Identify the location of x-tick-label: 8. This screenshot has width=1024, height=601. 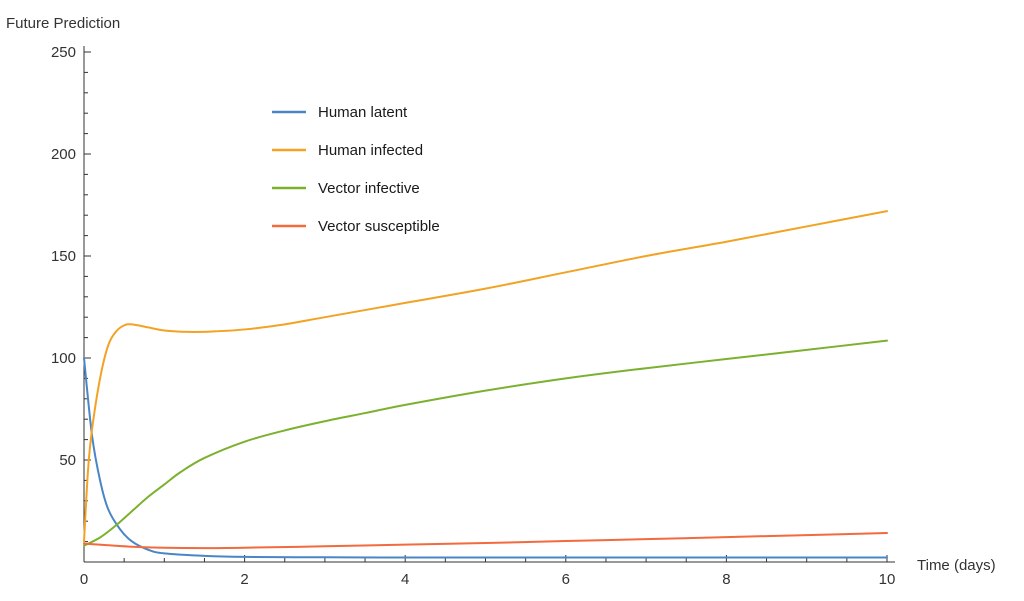
(726, 579).